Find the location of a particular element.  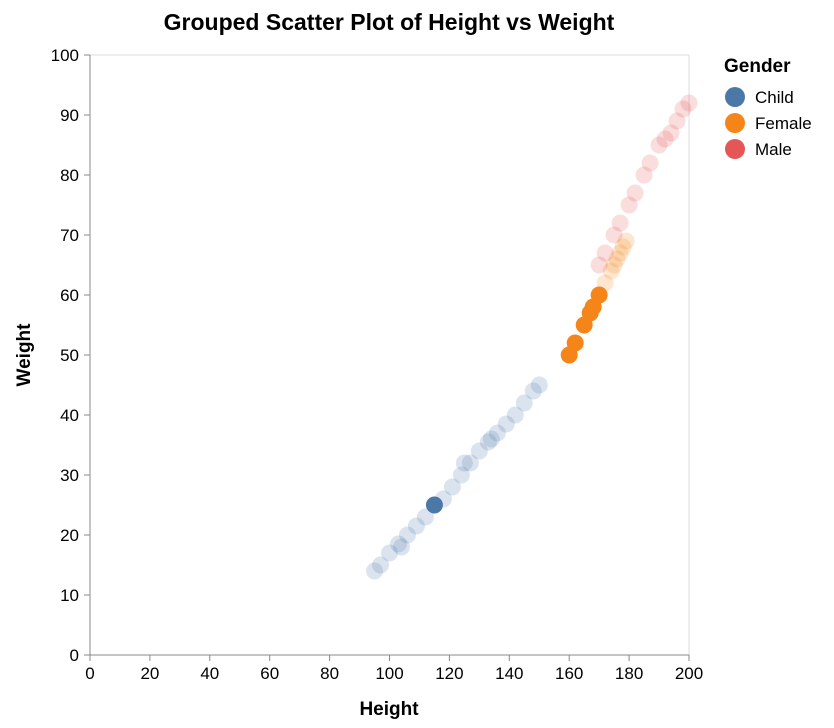

y-tick-label: 70 is located at coordinates (69, 235).